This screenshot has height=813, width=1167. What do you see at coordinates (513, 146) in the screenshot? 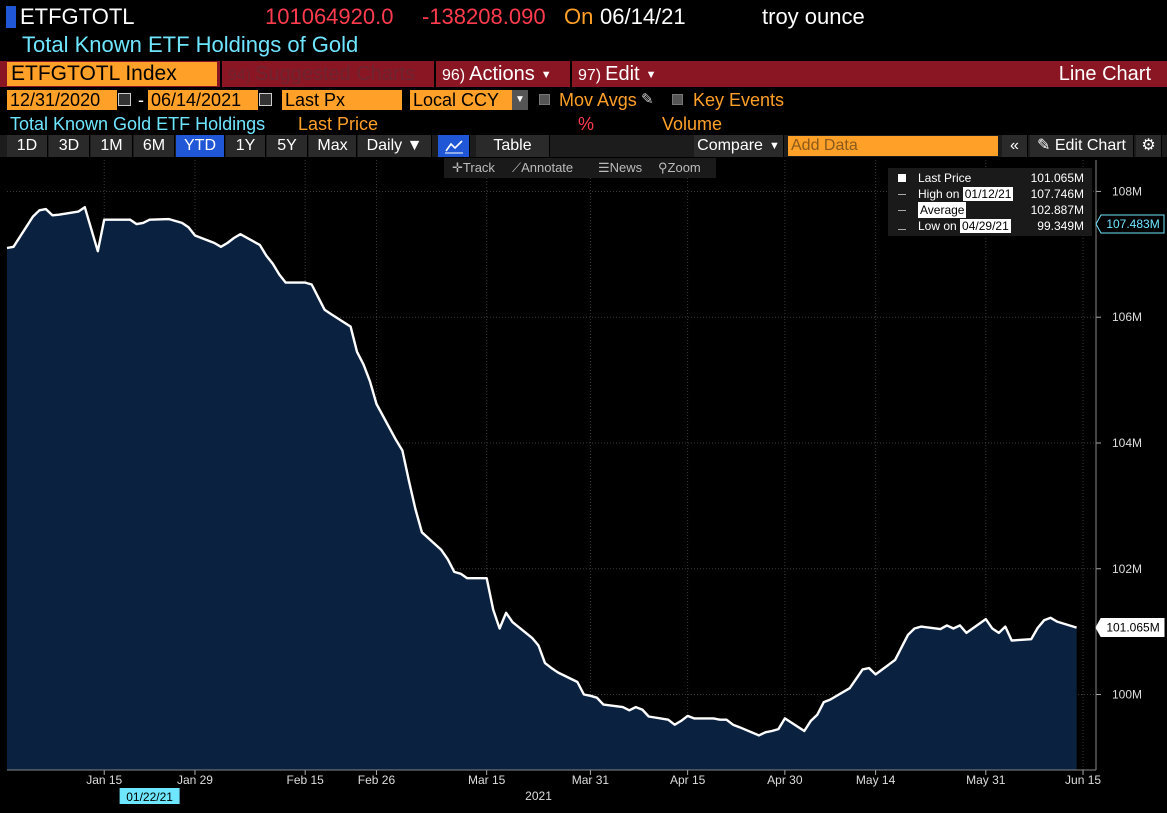
I see `table-button: Table` at bounding box center [513, 146].